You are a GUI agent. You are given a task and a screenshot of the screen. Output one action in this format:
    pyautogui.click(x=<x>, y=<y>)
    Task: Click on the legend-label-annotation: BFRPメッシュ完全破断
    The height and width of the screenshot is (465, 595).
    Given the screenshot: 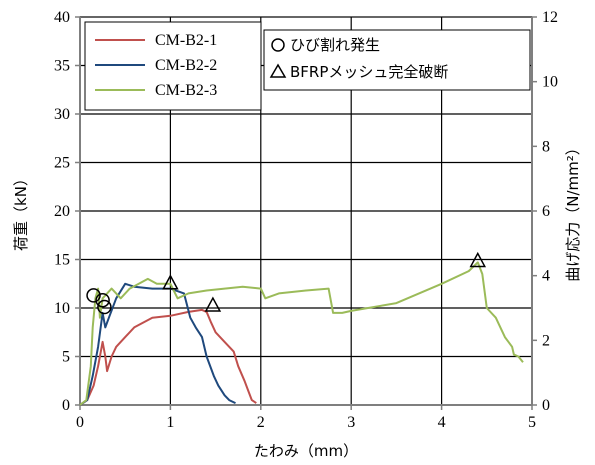 What is the action you would take?
    pyautogui.click(x=369, y=72)
    